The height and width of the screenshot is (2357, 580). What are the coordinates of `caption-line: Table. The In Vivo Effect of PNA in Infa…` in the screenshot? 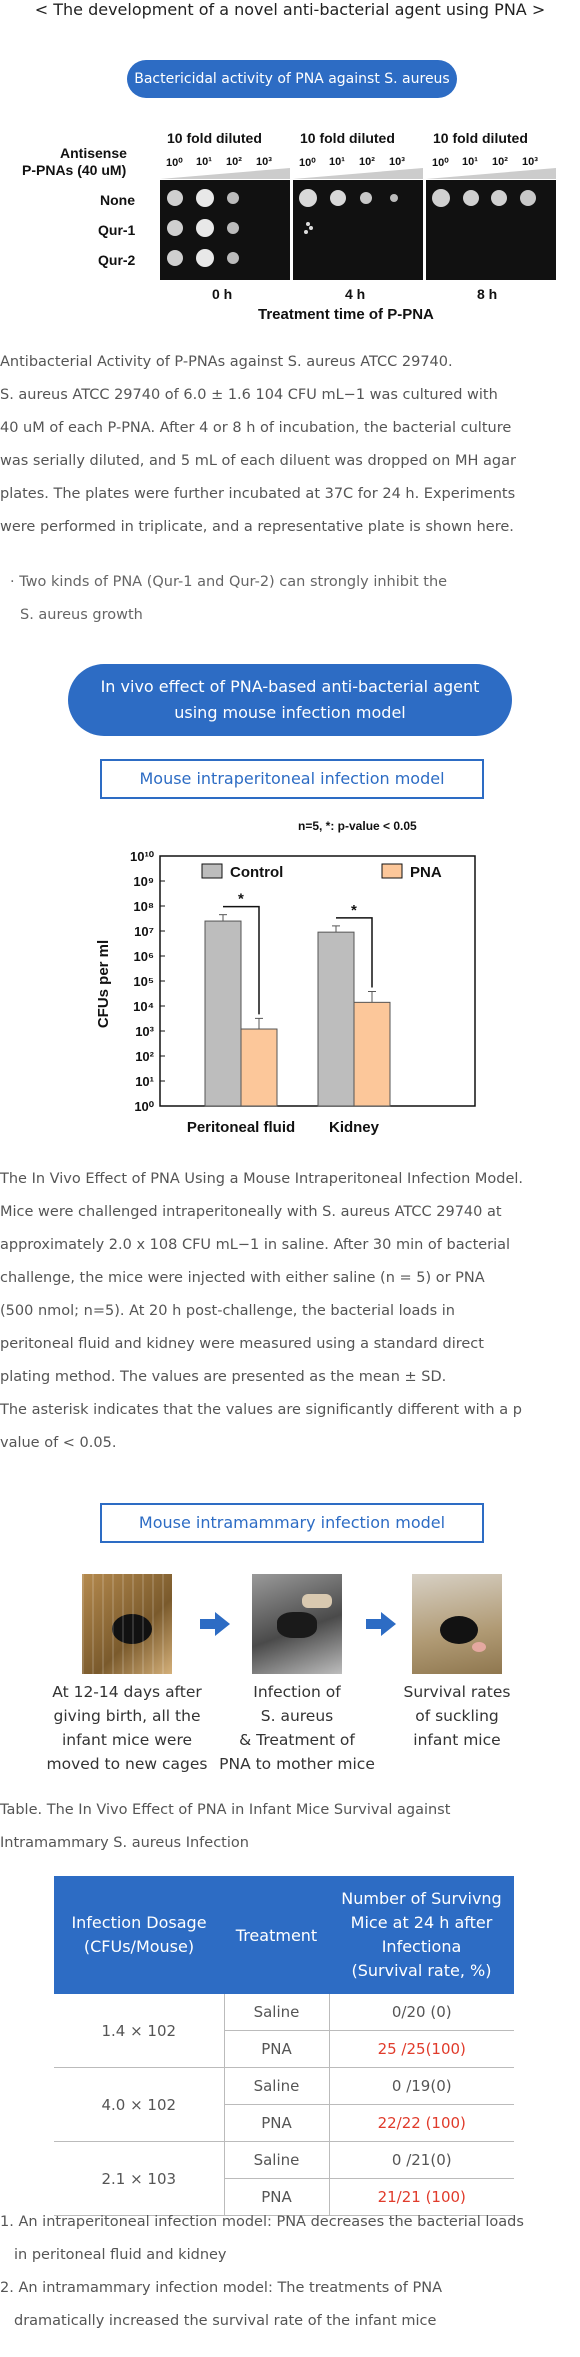 It's located at (225, 1810).